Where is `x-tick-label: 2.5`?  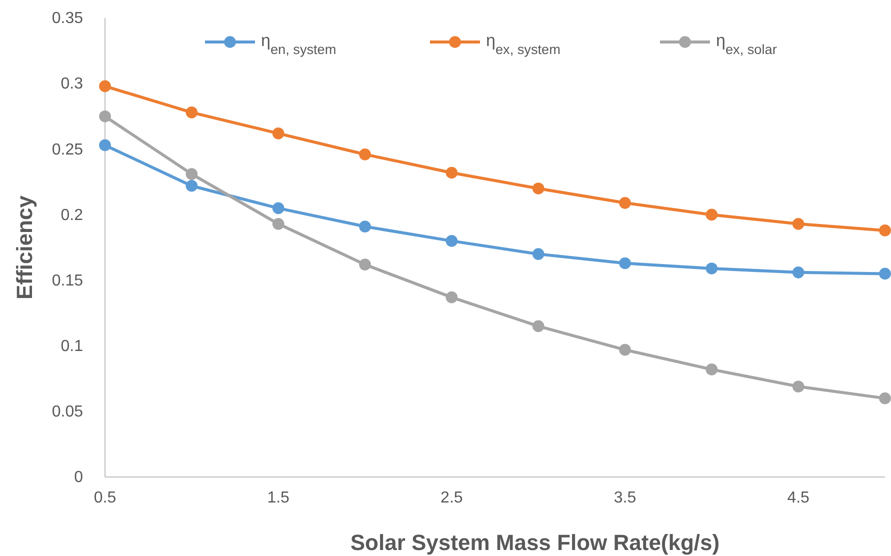
x-tick-label: 2.5 is located at coordinates (451, 497).